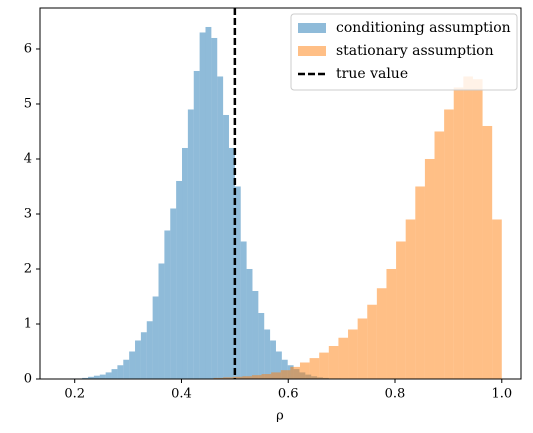 The image size is (533, 433). What do you see at coordinates (28, 268) in the screenshot?
I see `y-tick-label: 2` at bounding box center [28, 268].